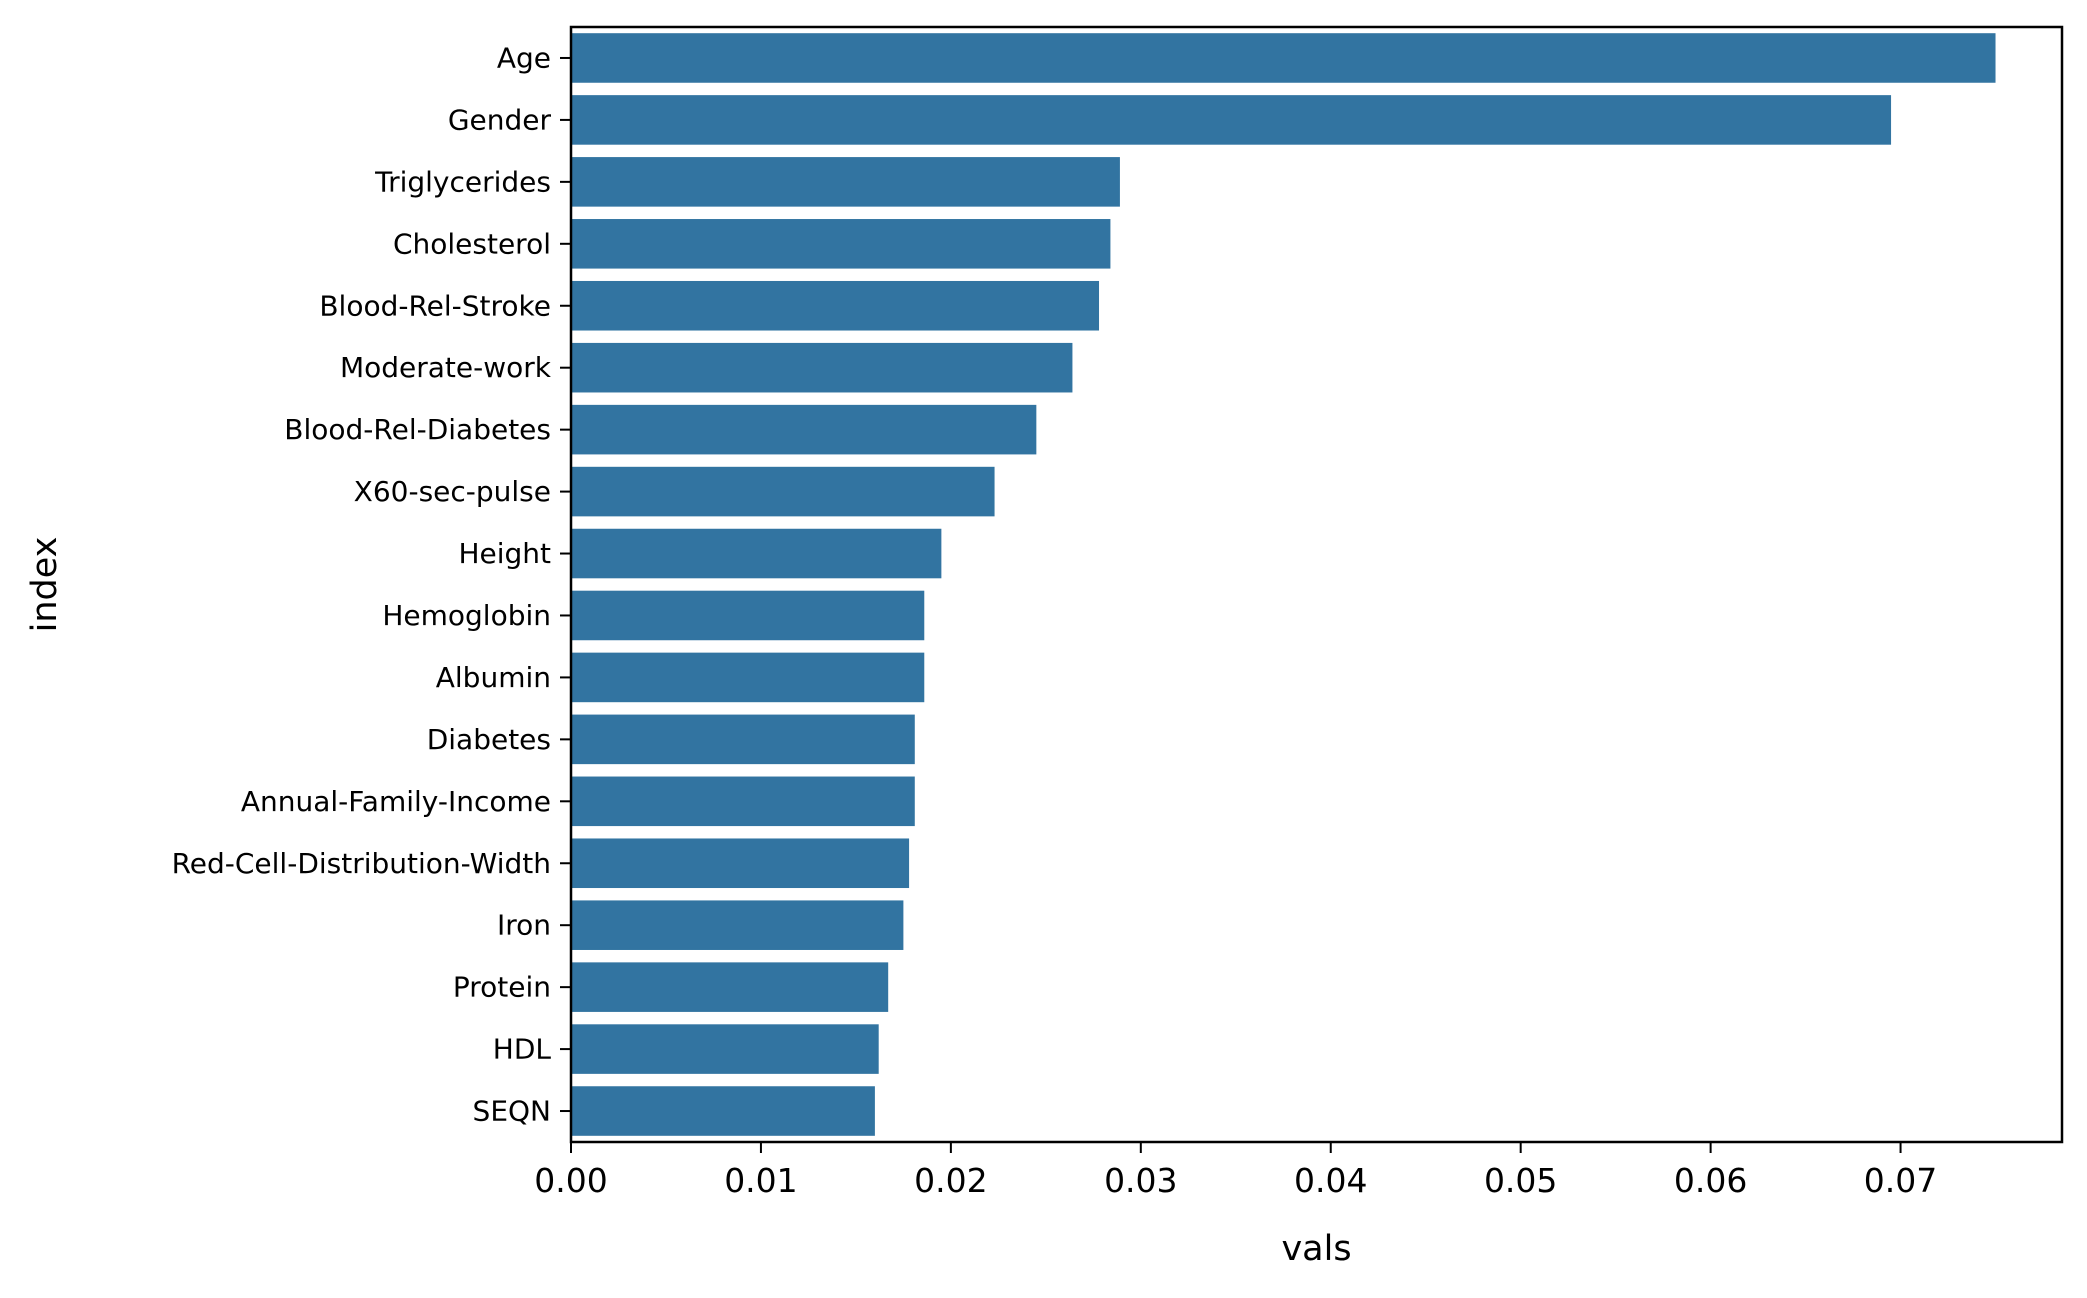 The width and height of the screenshot is (2087, 1298). What do you see at coordinates (504, 553) in the screenshot?
I see `y-tick-label: Height` at bounding box center [504, 553].